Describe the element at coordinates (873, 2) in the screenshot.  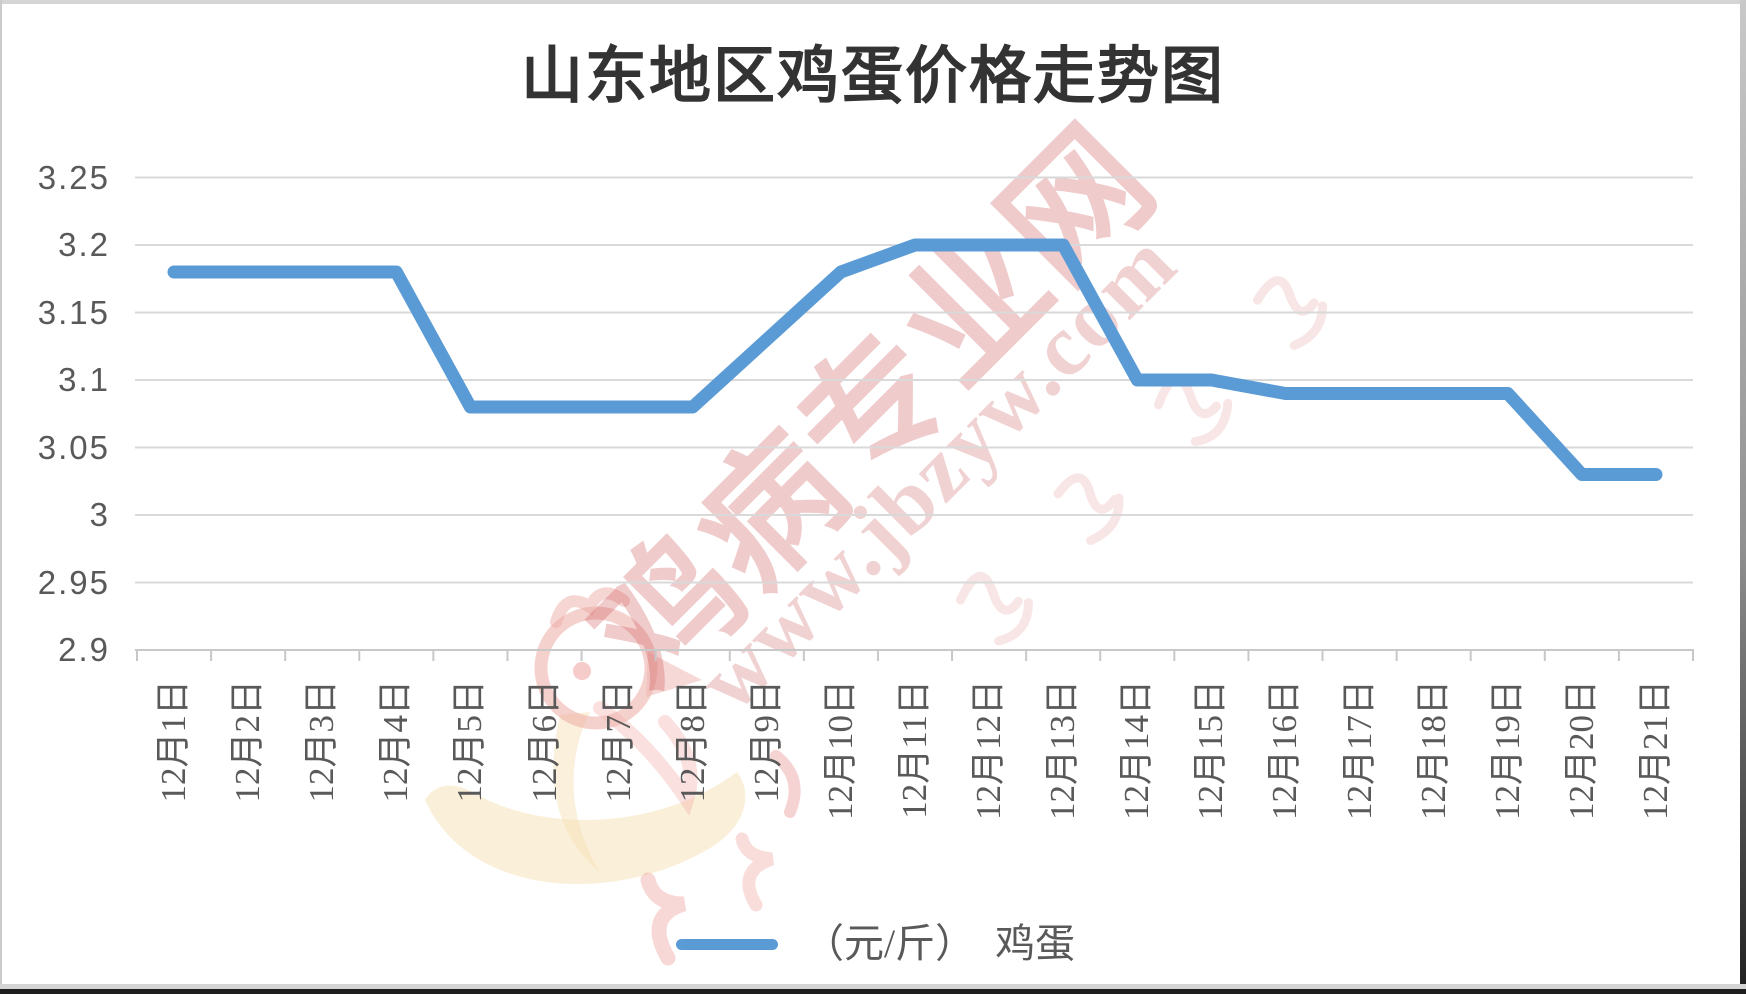
I see `window-border-top` at that location.